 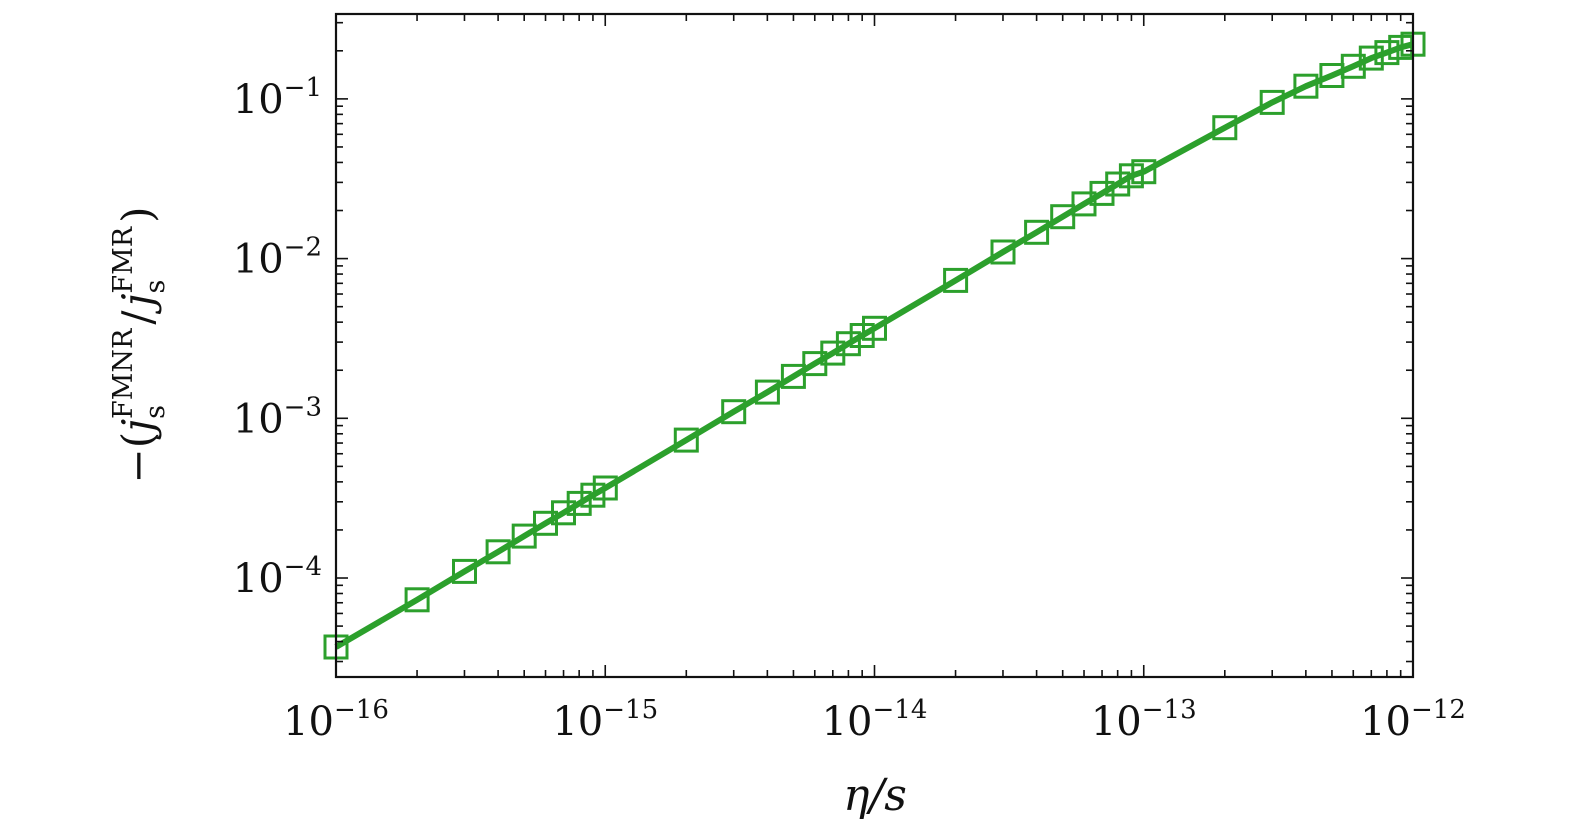 What do you see at coordinates (155, 412) in the screenshot?
I see `y-axis-label-sub1: s` at bounding box center [155, 412].